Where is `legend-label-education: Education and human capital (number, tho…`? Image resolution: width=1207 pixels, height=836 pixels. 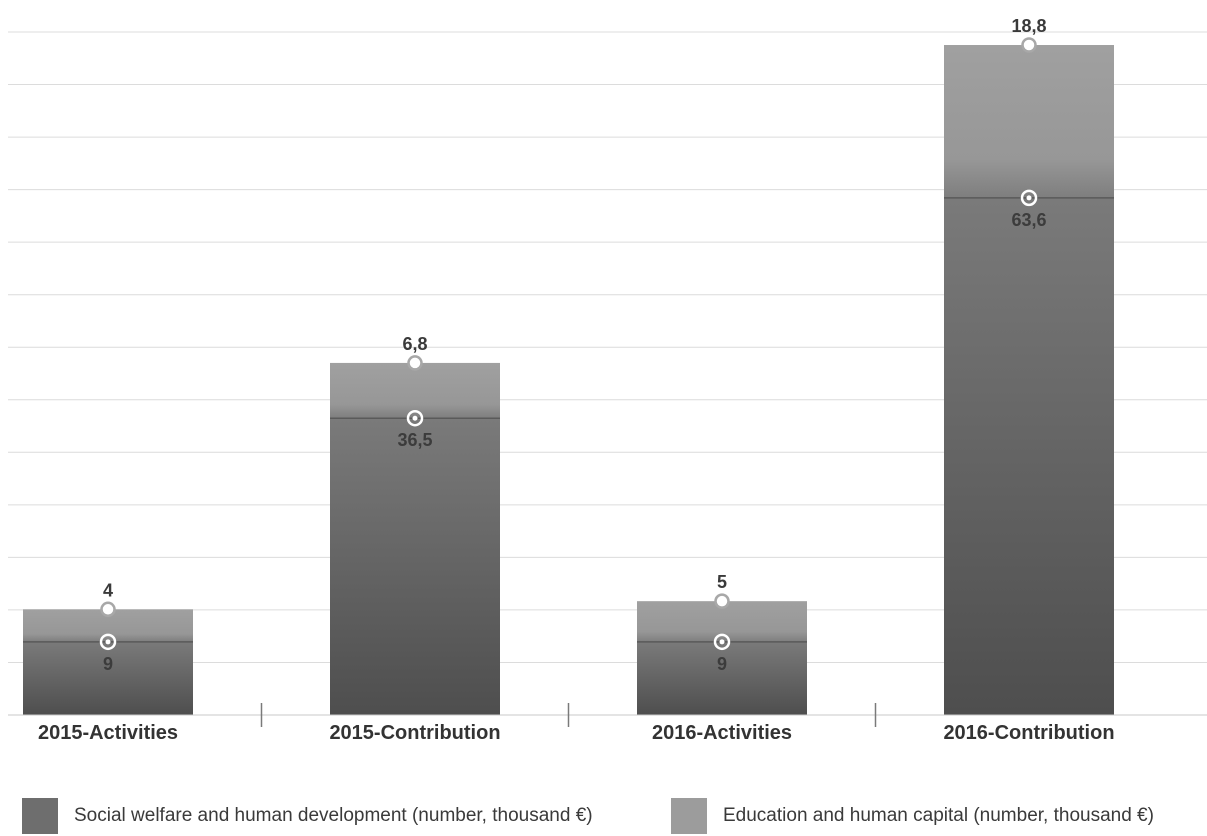
legend-label-education: Education and human capital (number, tho… is located at coordinates (938, 815).